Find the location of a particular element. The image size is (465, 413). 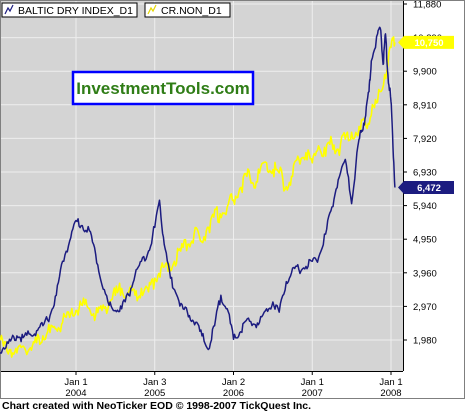

y-tick-label: 2,970 is located at coordinates (425, 307).